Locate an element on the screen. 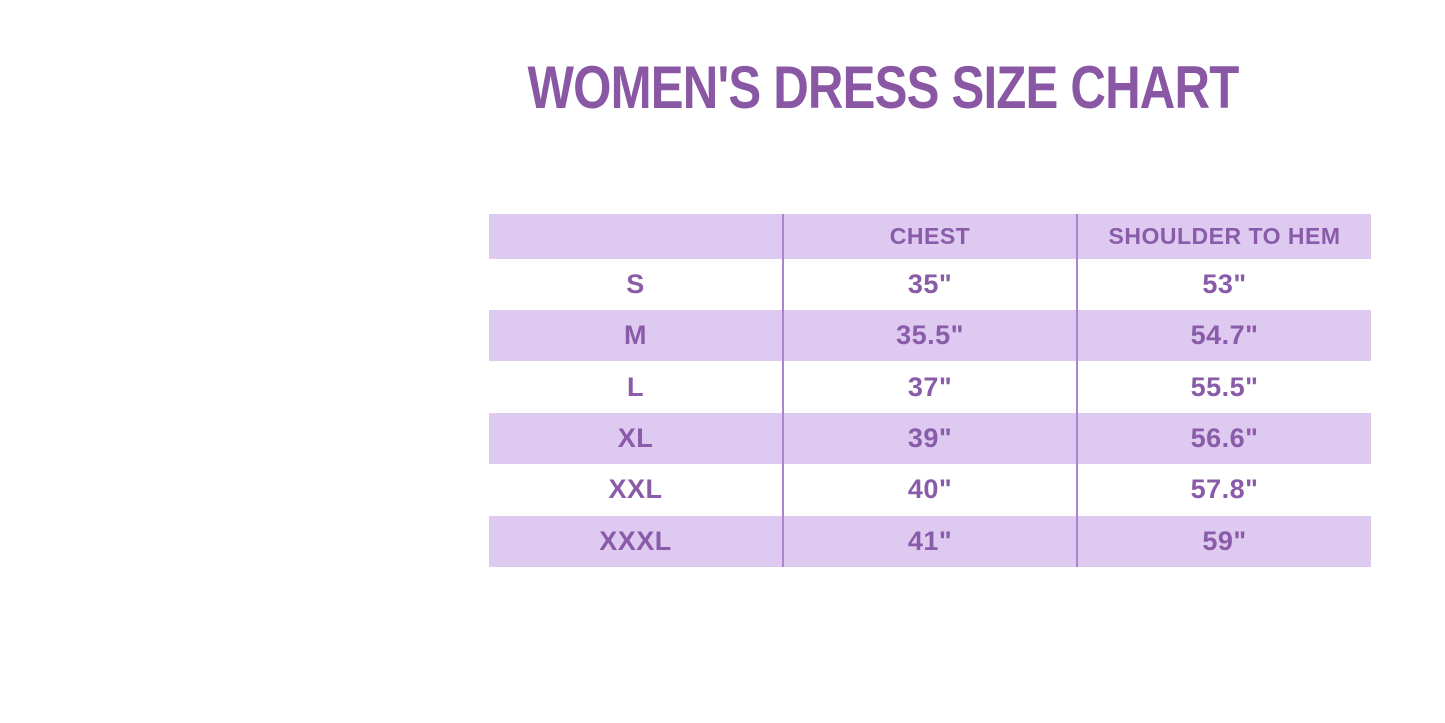 The width and height of the screenshot is (1445, 723). chest-cell: 35" is located at coordinates (929, 284).